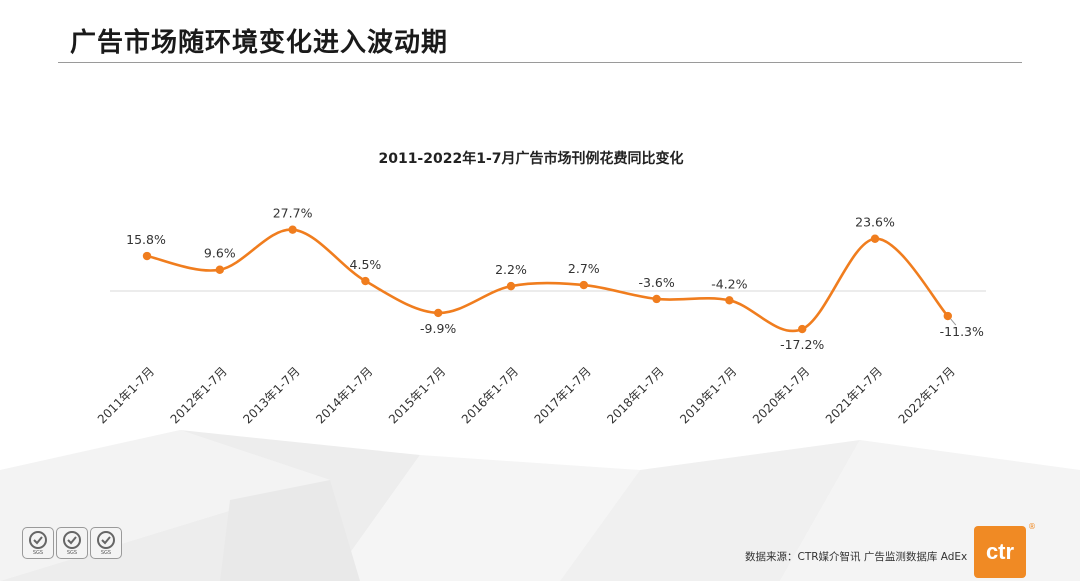  What do you see at coordinates (344, 395) in the screenshot?
I see `x-tick-label: 2014年1-7月` at bounding box center [344, 395].